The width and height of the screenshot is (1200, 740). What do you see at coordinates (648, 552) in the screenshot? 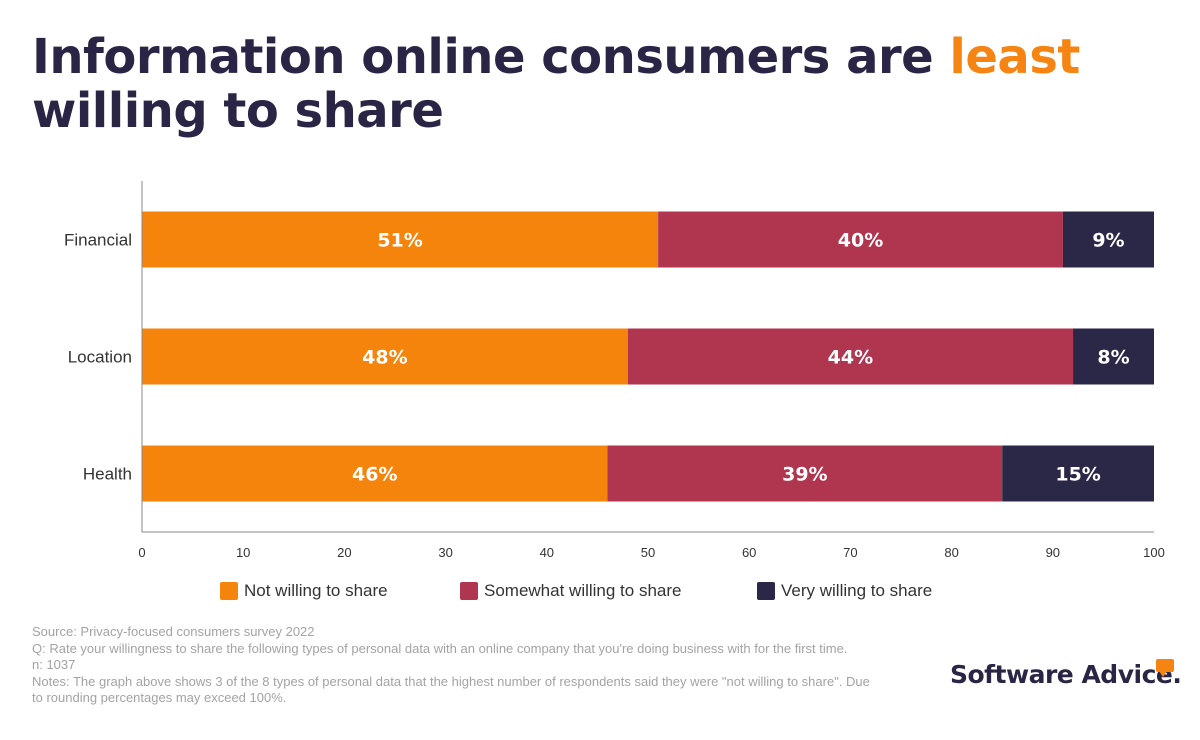
I see `x-tick-label-50: 50` at bounding box center [648, 552].